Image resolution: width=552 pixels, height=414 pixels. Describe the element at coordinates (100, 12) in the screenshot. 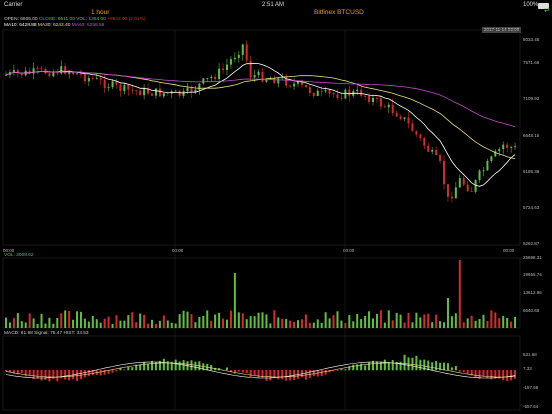

I see `interval-selector: 1 hour` at that location.